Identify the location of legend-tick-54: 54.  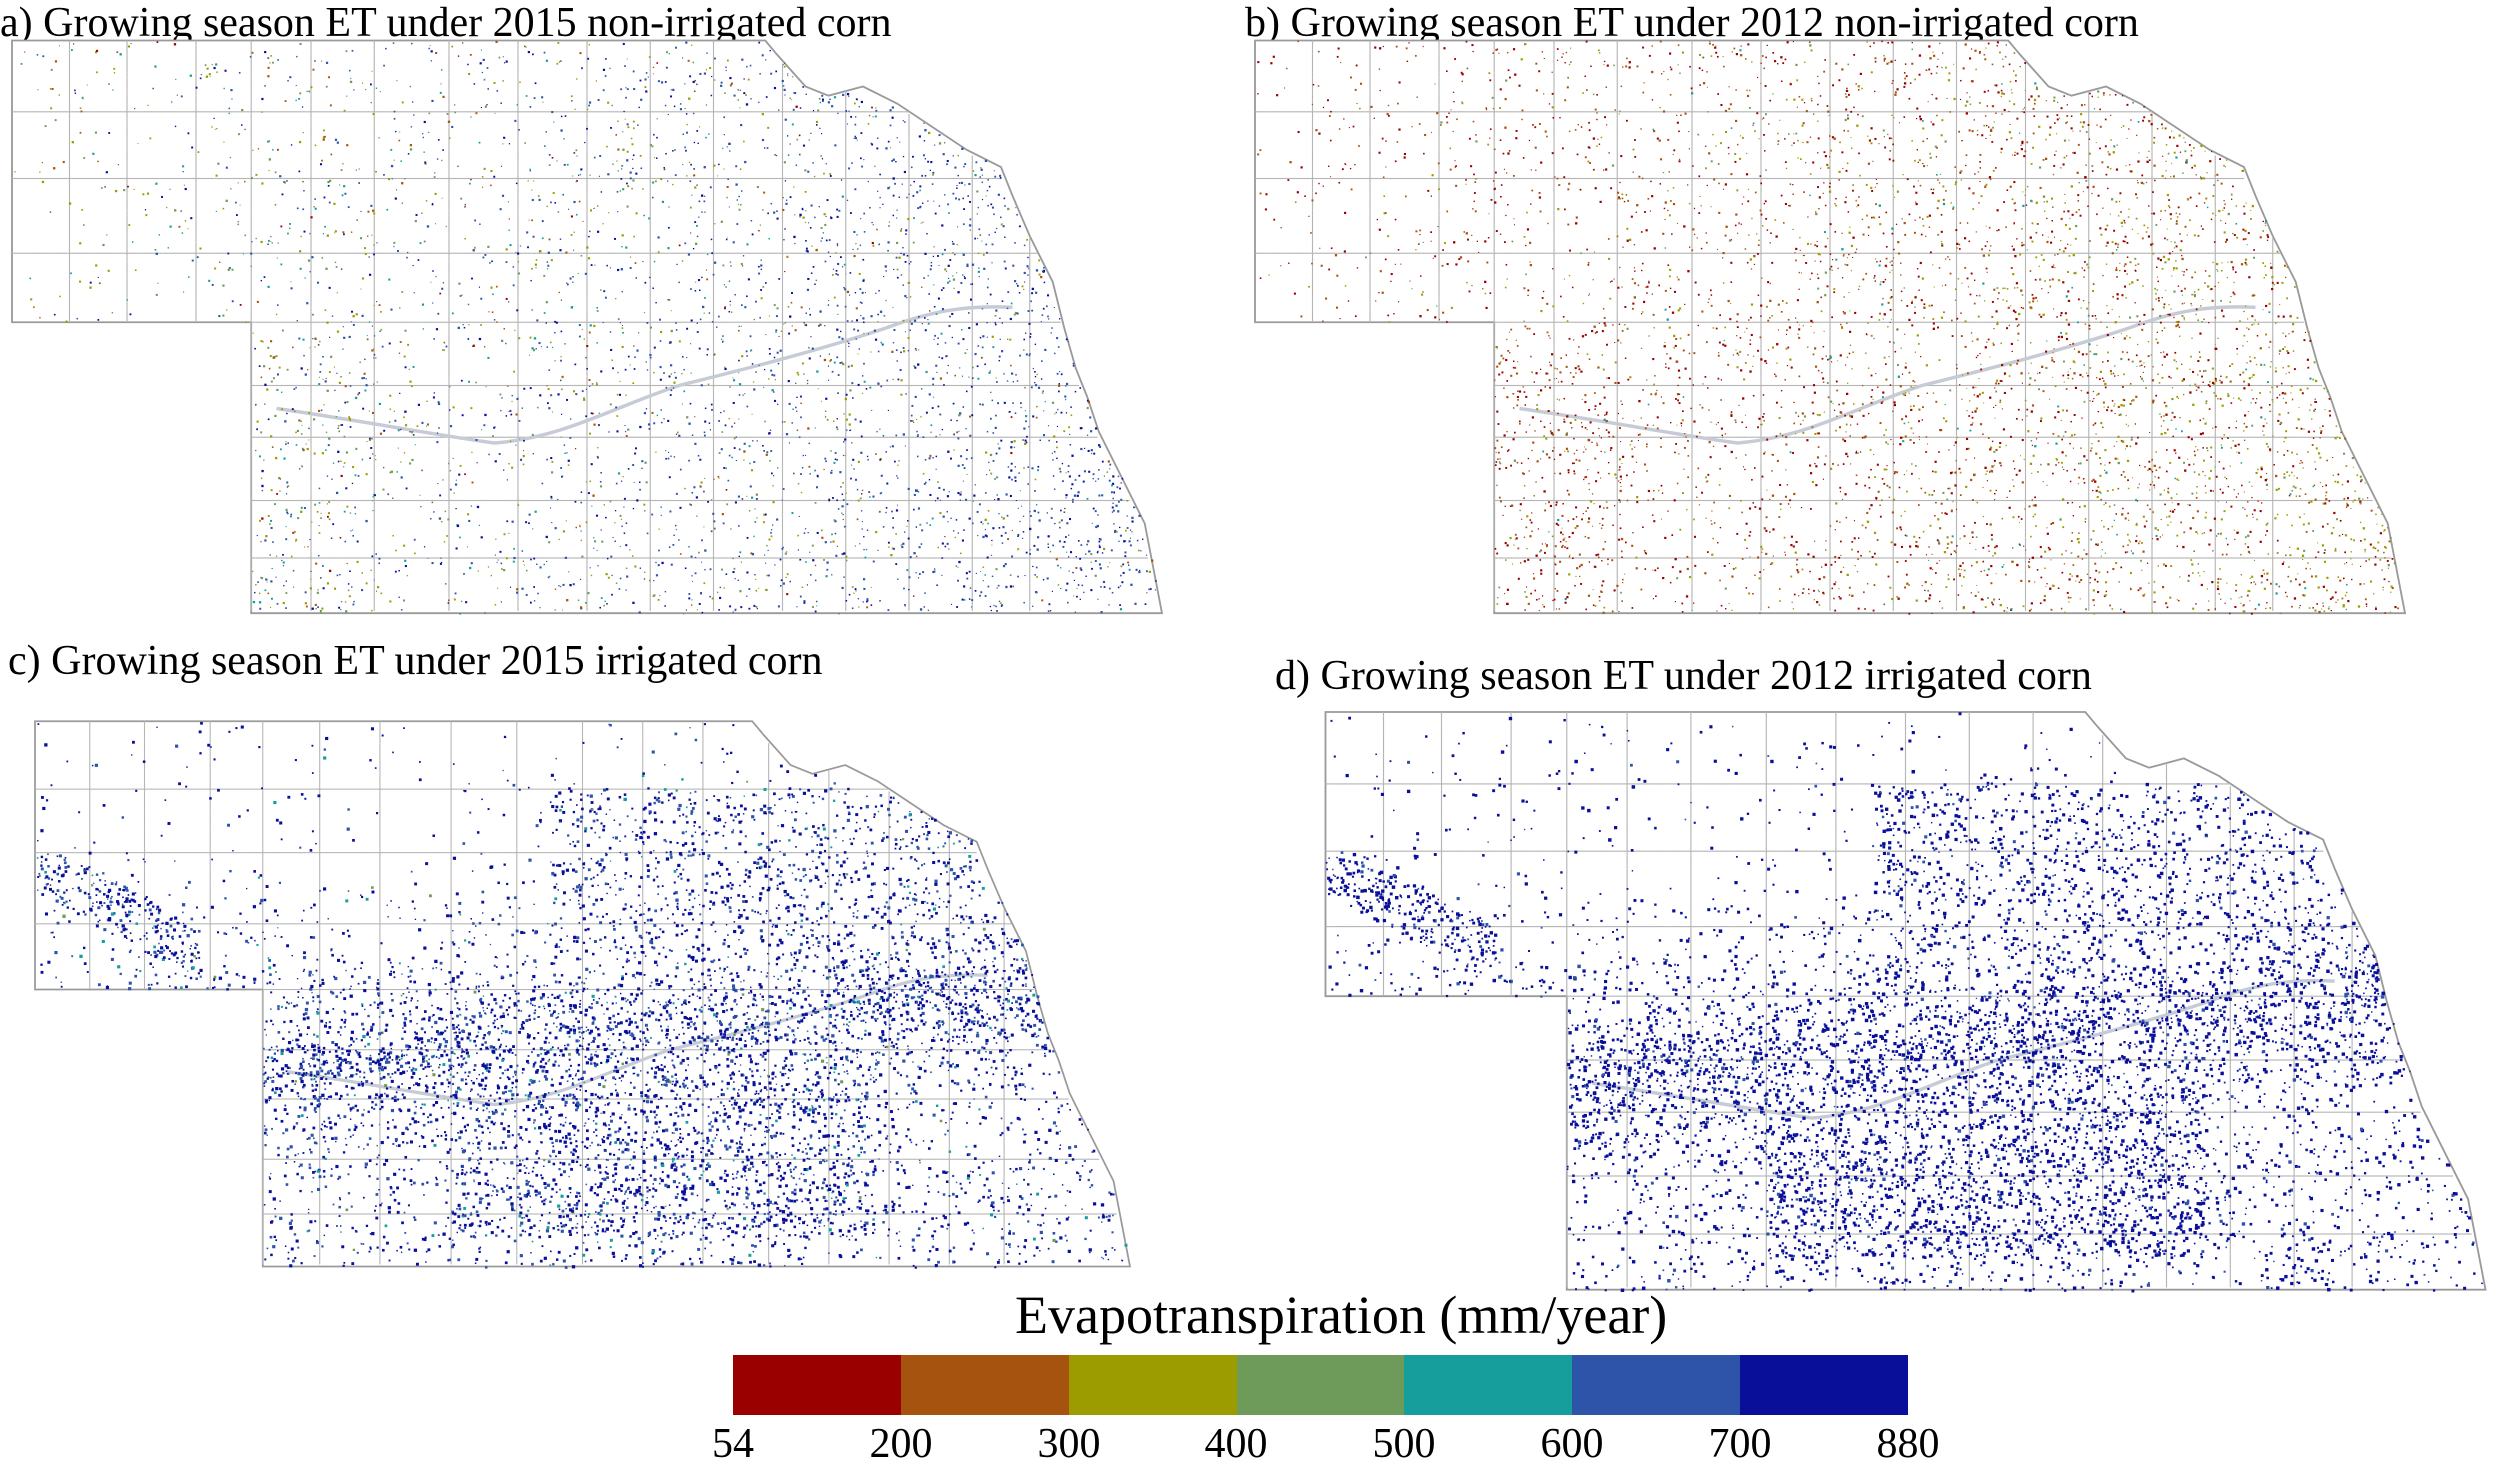
(733, 1444).